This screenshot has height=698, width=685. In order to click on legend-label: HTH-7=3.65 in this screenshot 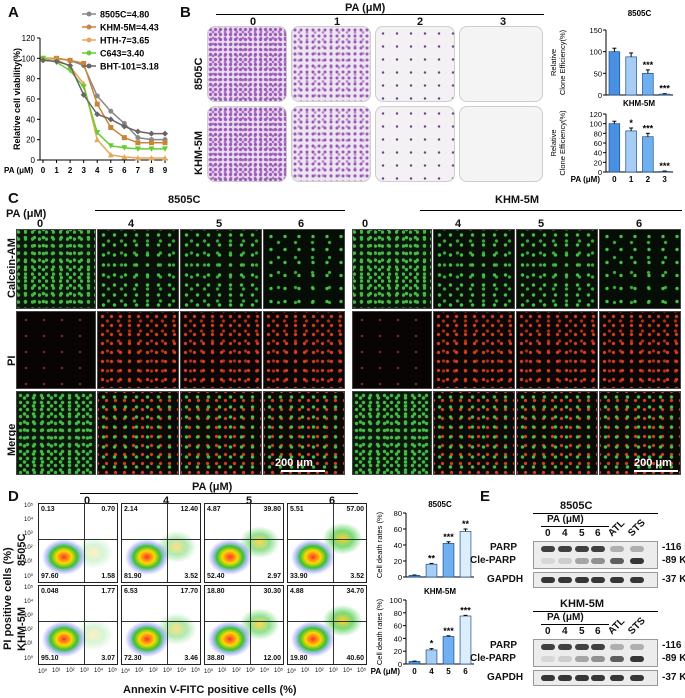, I will do `click(124, 41)`.